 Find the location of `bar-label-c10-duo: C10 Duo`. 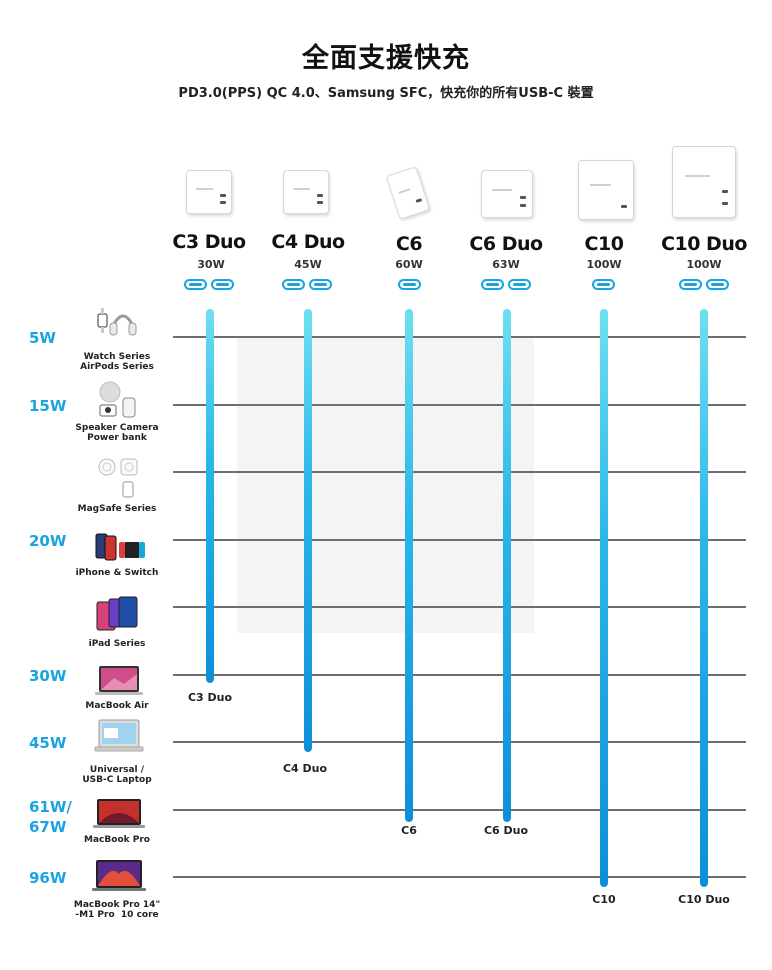

bar-label-c10-duo: C10 Duo is located at coordinates (704, 899).